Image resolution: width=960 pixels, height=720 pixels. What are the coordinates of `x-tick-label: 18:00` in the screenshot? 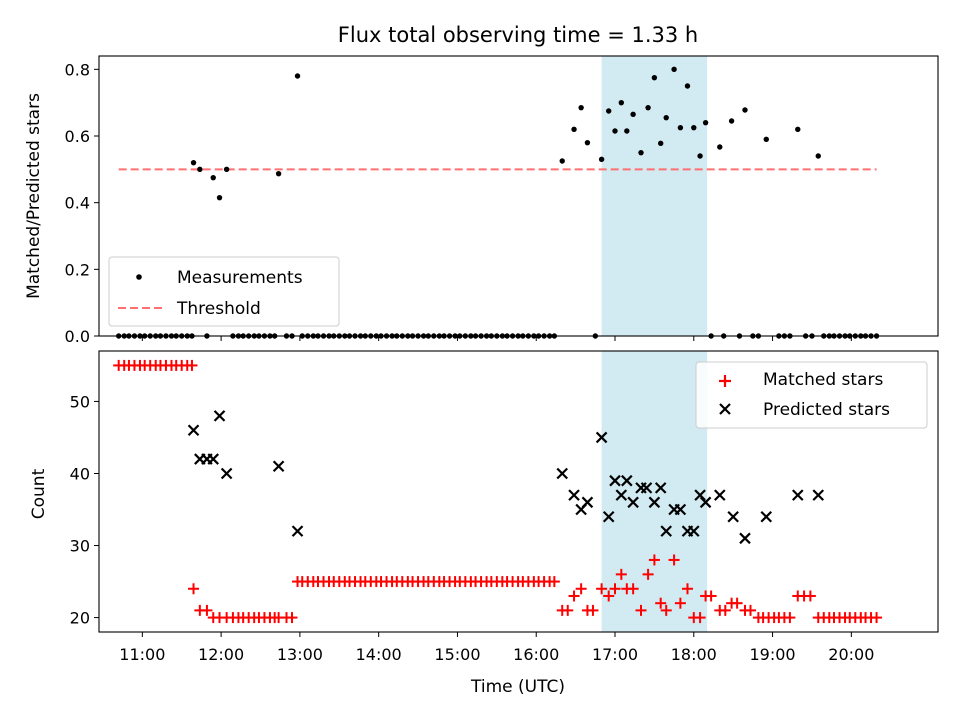 It's located at (694, 654).